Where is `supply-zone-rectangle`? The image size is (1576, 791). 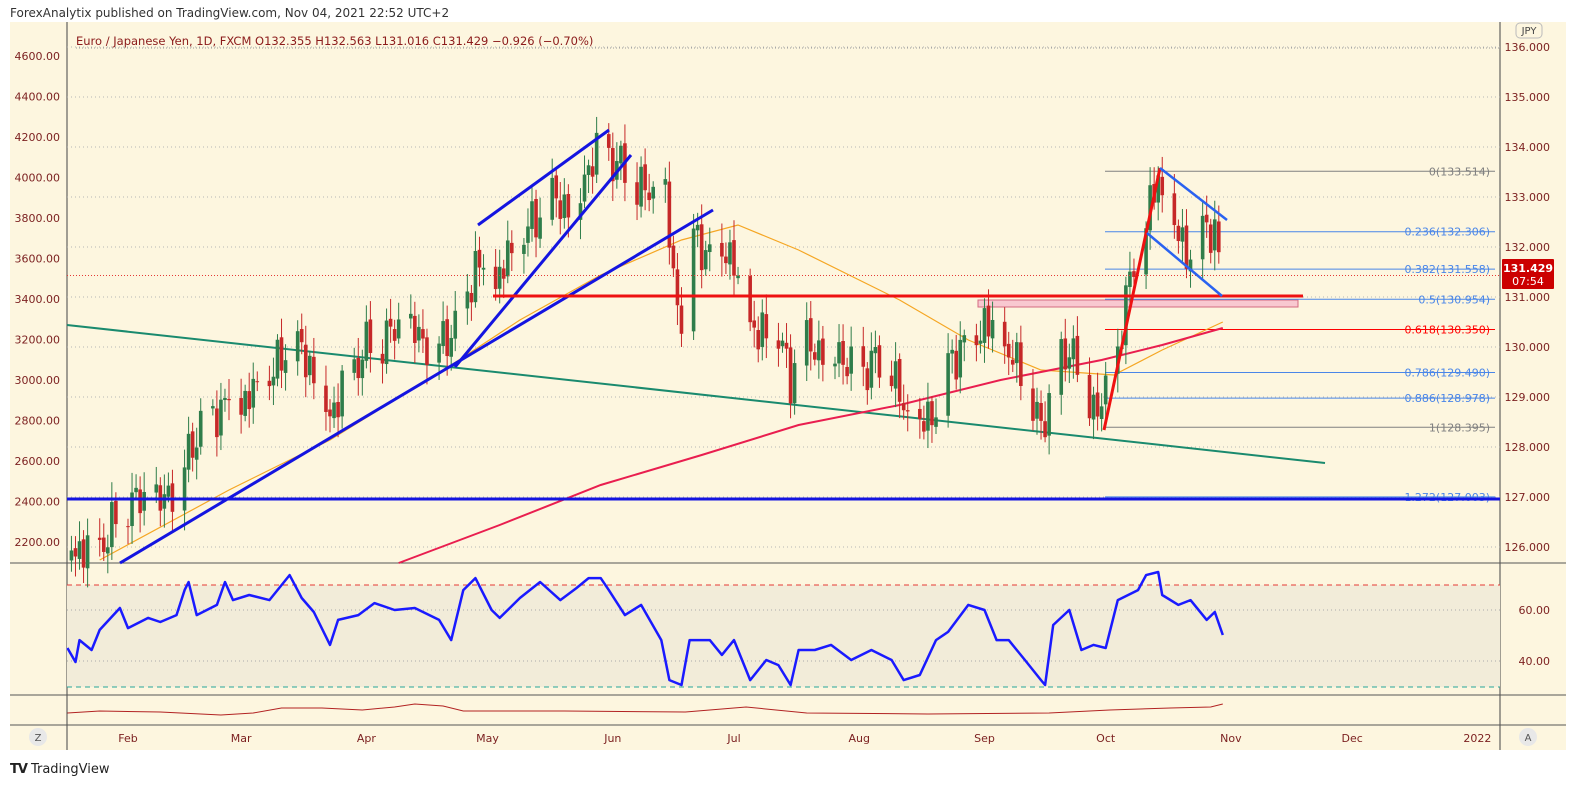
supply-zone-rectangle is located at coordinates (1138, 303).